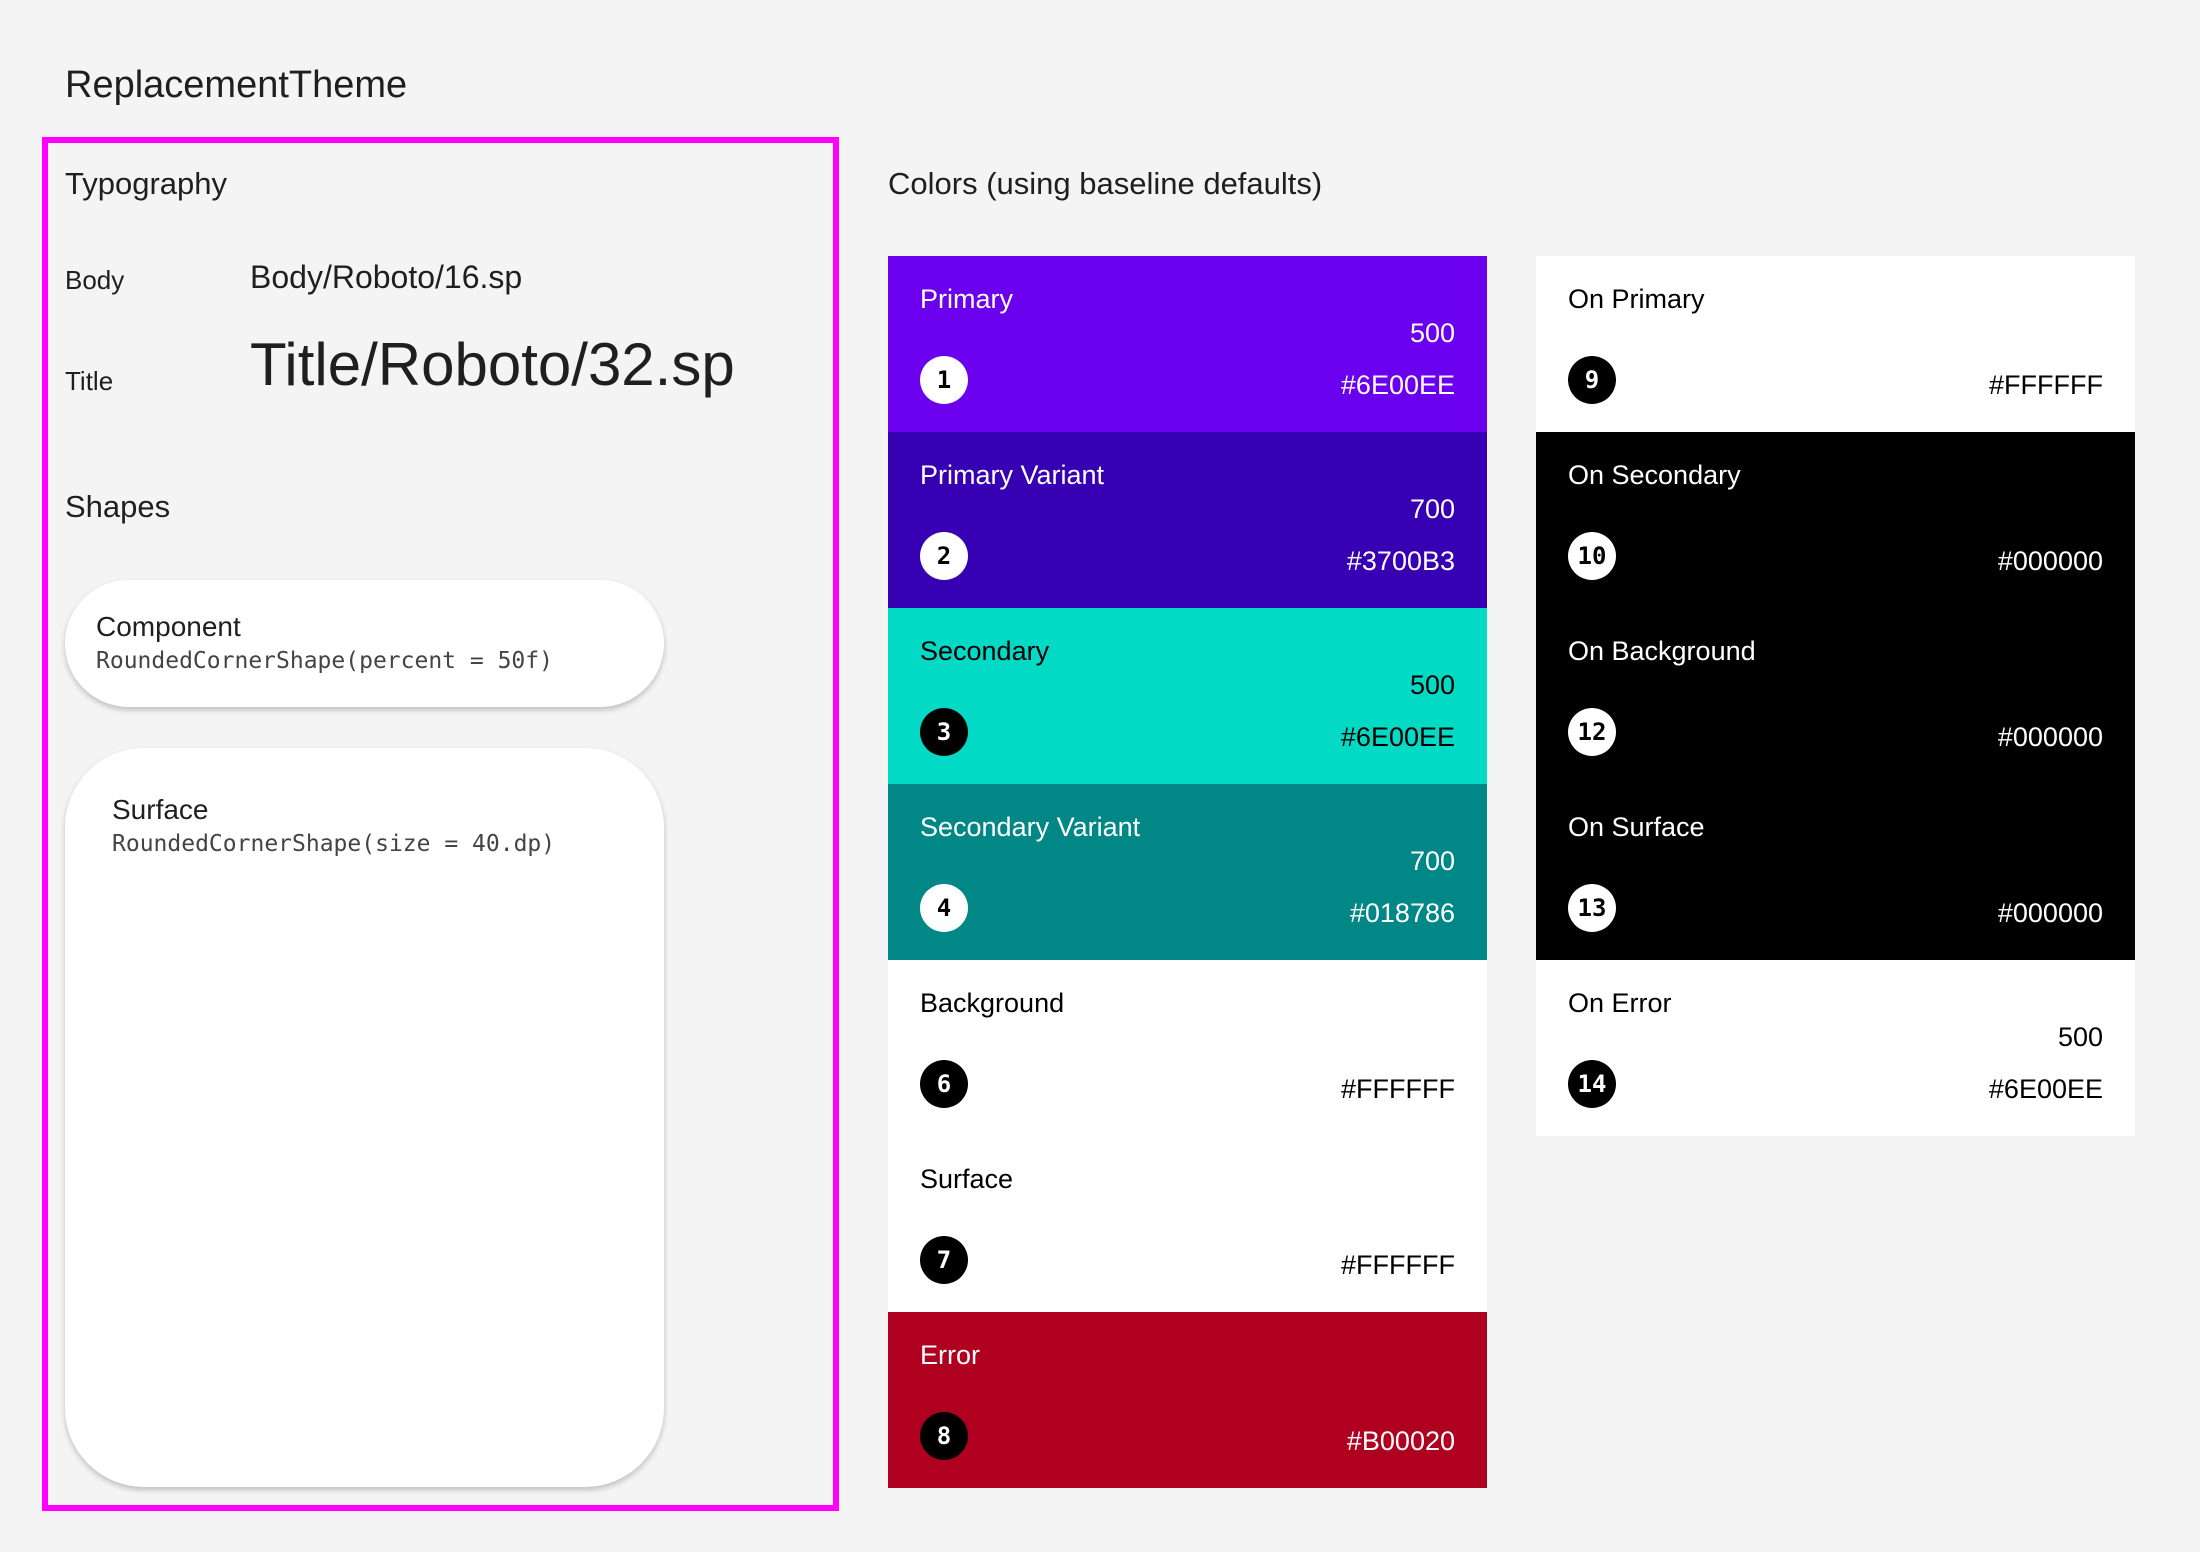 This screenshot has height=1552, width=2200. What do you see at coordinates (1105, 183) in the screenshot?
I see `colors-heading: Colors (using baseline defaults)` at bounding box center [1105, 183].